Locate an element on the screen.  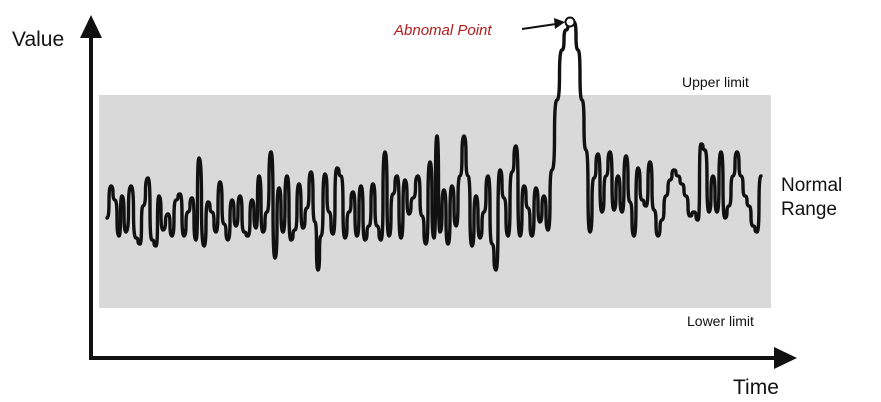
x-axis-arrowhead is located at coordinates (785, 358).